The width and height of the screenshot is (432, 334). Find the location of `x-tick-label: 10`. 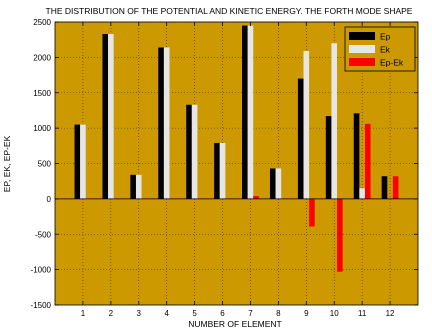

x-tick-label: 10 is located at coordinates (334, 313).